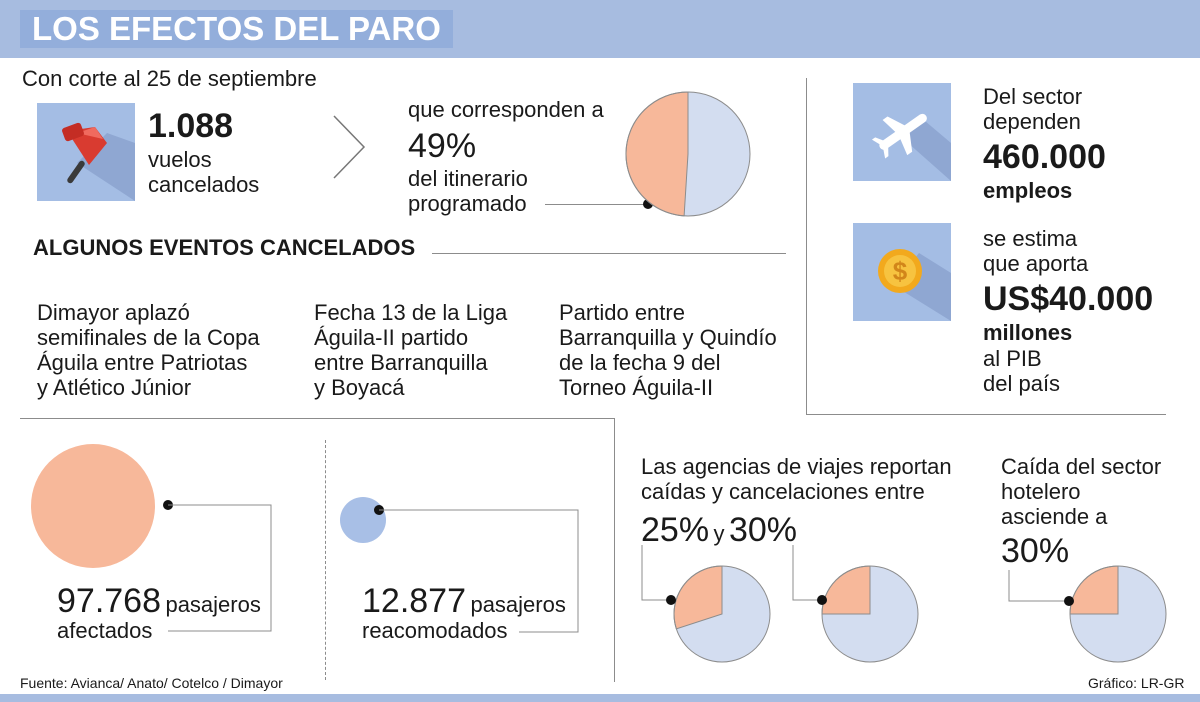 The height and width of the screenshot is (702, 1200). What do you see at coordinates (648, 204) in the screenshot?
I see `share-leader-dot` at bounding box center [648, 204].